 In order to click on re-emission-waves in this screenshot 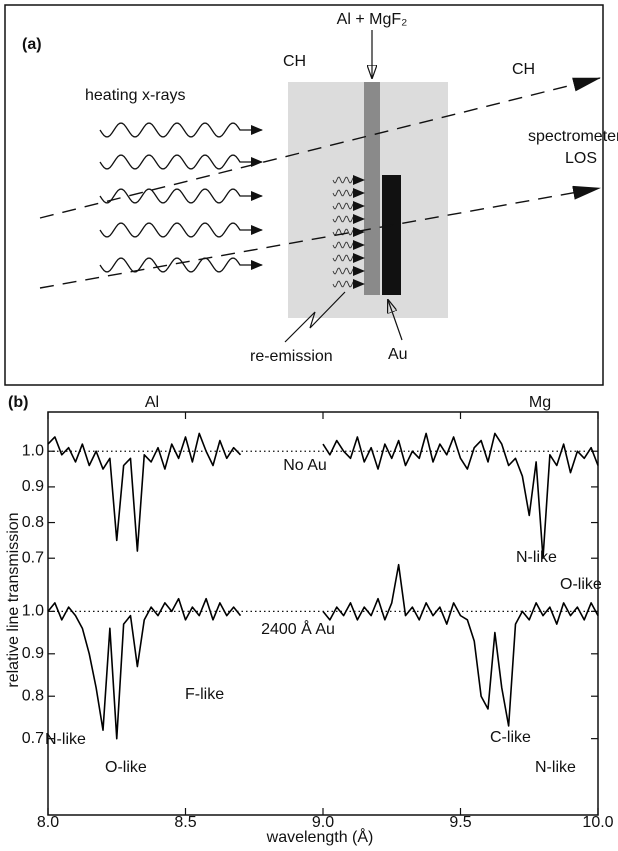, I will do `click(348, 232)`.